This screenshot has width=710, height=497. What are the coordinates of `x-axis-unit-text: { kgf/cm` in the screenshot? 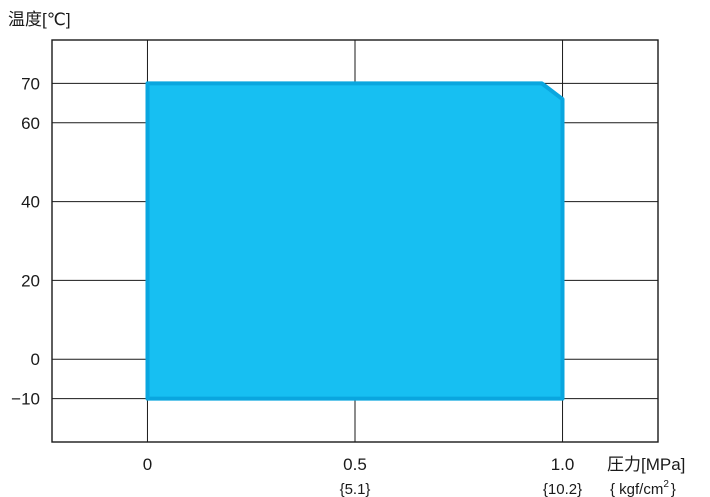 It's located at (636, 489).